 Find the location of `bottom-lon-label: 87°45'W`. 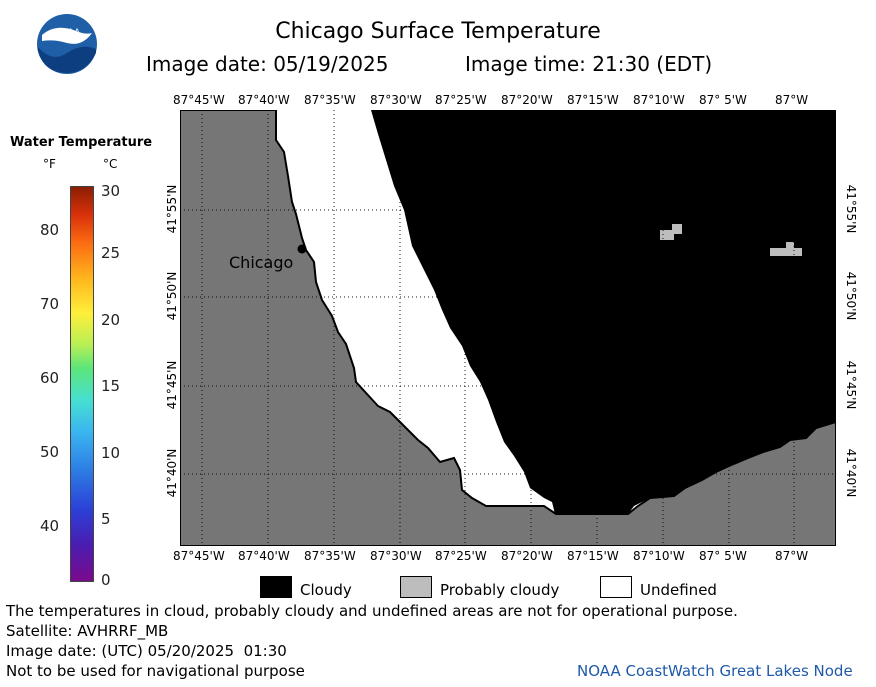

bottom-lon-label: 87°45'W is located at coordinates (199, 556).